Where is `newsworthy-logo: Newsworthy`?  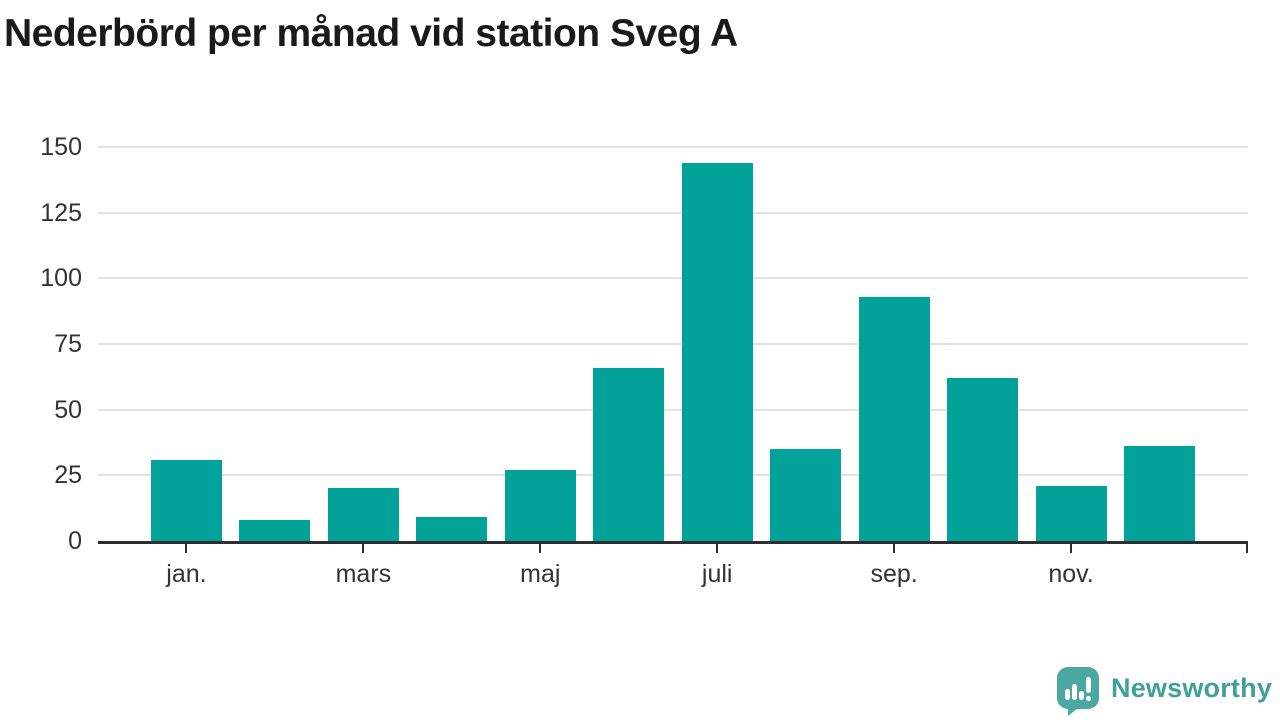 newsworthy-logo: Newsworthy is located at coordinates (1164, 691).